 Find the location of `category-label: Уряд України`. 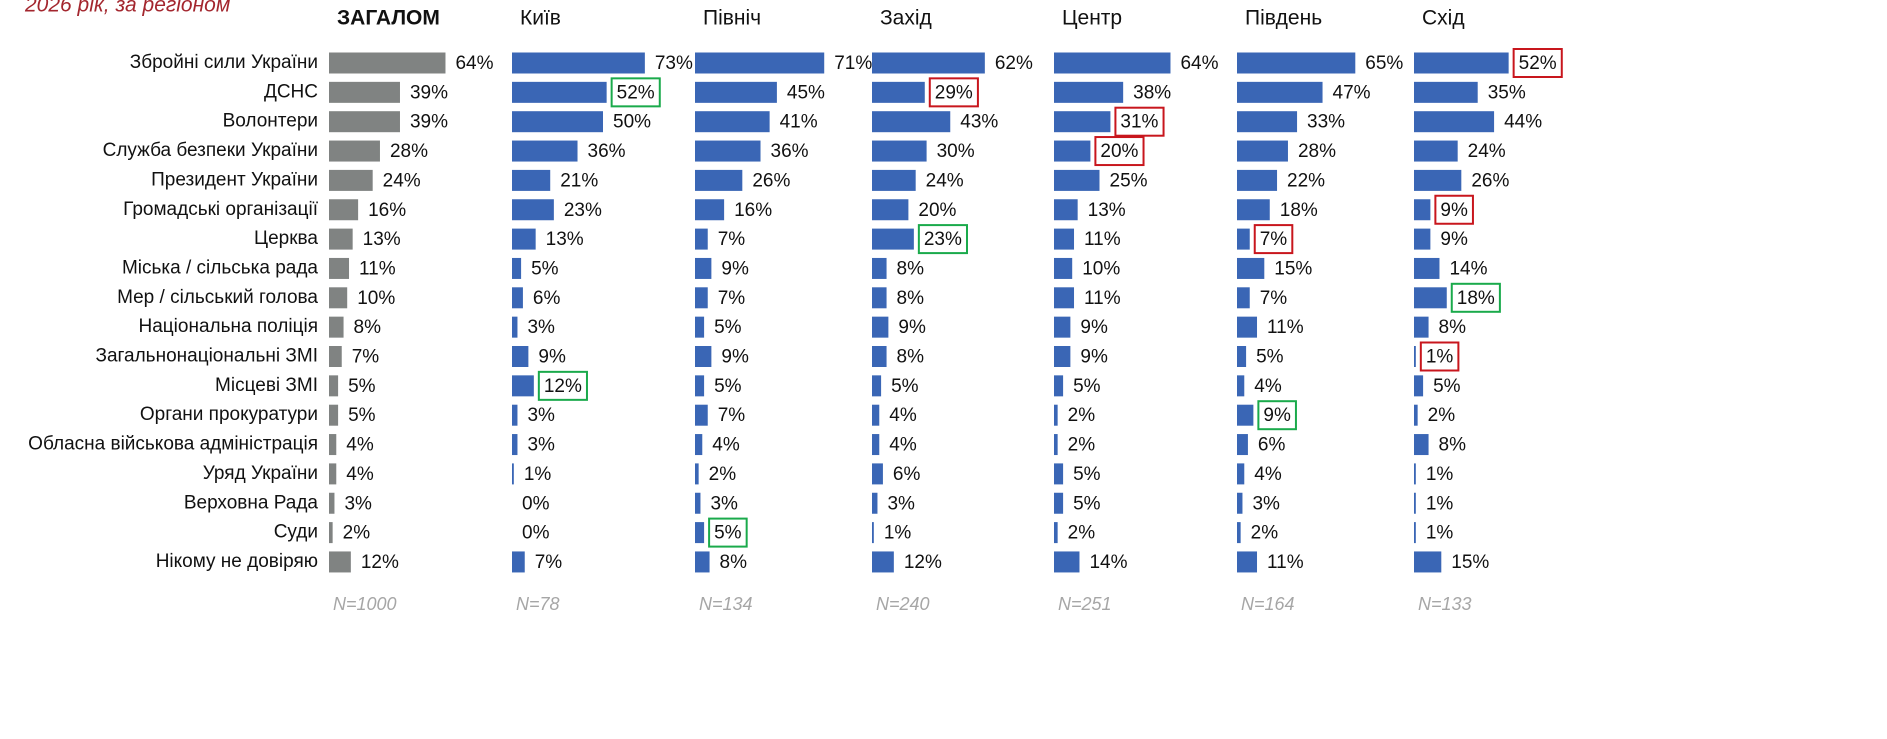

category-label: Уряд України is located at coordinates (260, 473).